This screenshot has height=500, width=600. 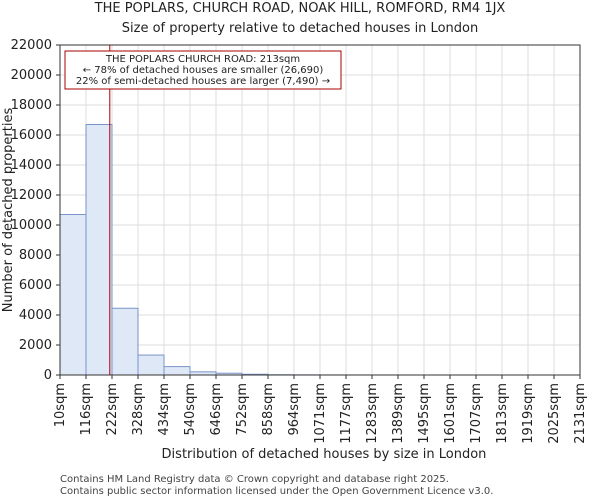 I want to click on y-tick-label-2: 4000, so click(x=35, y=315).